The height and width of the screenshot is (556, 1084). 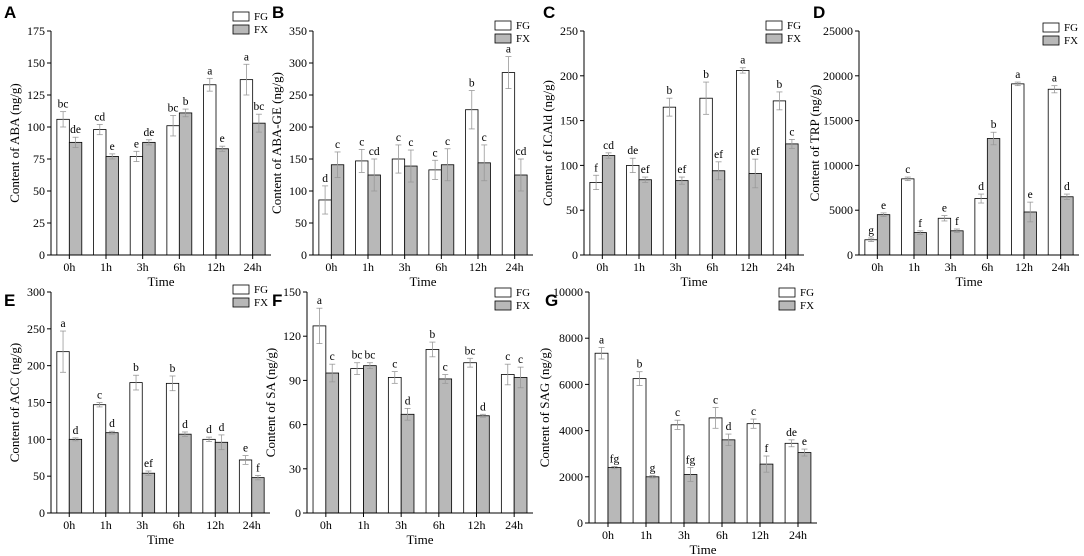 What do you see at coordinates (39, 223) in the screenshot?
I see `y-tick-label: 25` at bounding box center [39, 223].